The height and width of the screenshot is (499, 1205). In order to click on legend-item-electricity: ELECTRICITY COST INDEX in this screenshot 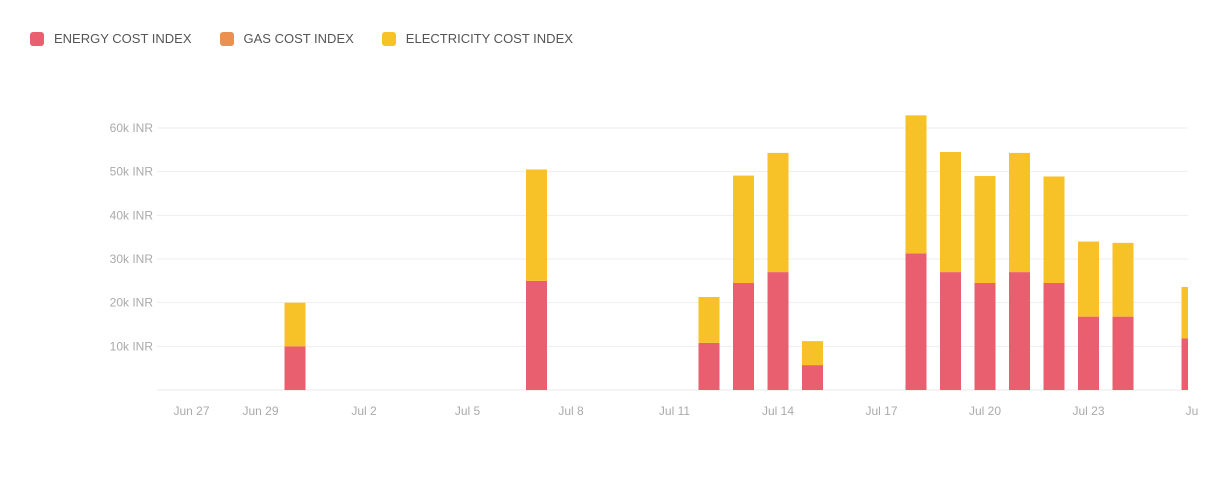, I will do `click(477, 38)`.